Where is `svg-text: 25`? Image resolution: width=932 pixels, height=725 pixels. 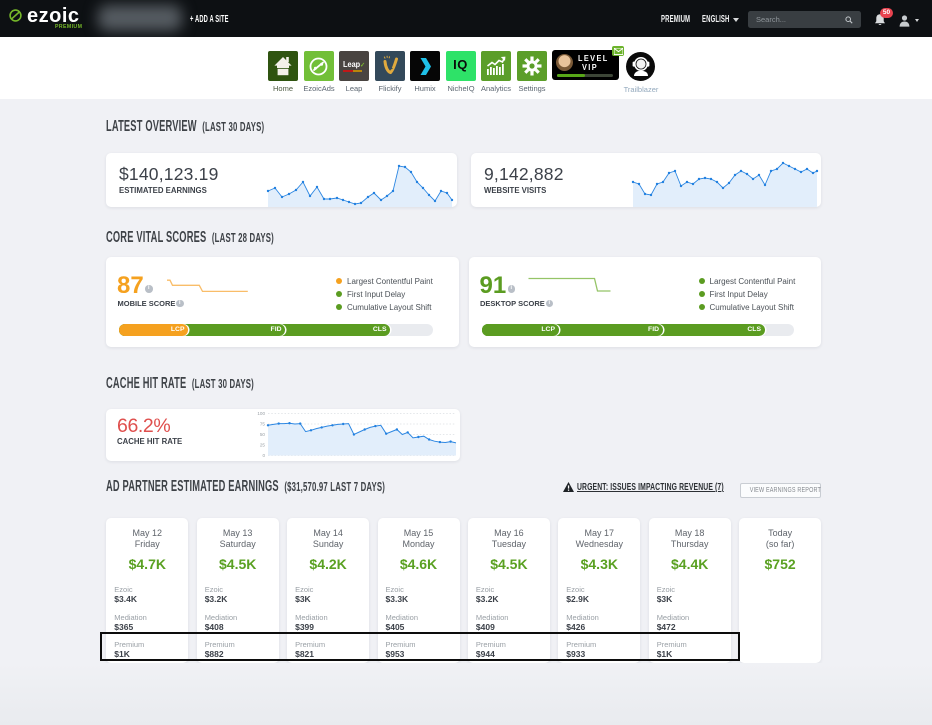
svg-text: 25 is located at coordinates (263, 445).